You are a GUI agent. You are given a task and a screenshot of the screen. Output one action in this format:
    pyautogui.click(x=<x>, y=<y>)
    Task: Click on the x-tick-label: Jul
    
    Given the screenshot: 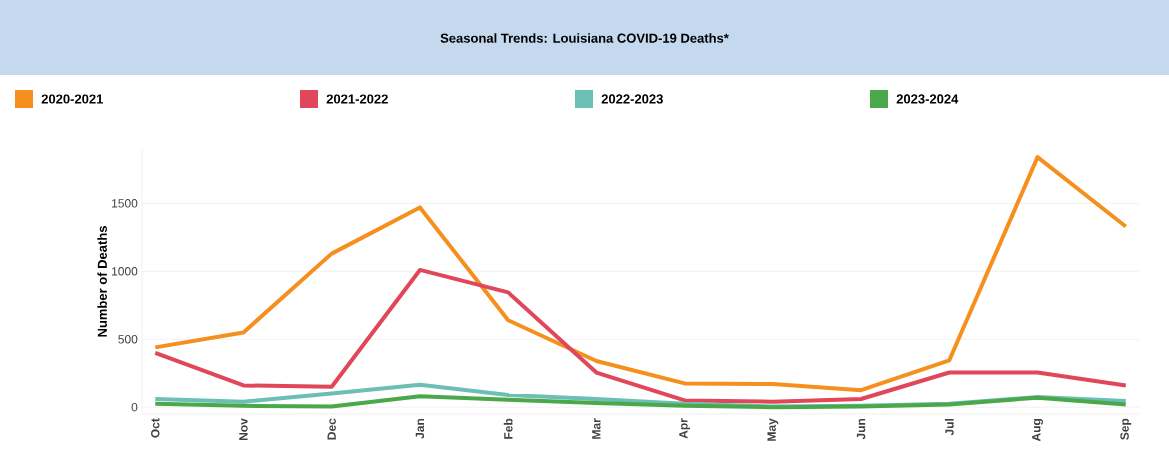 What is the action you would take?
    pyautogui.click(x=949, y=427)
    